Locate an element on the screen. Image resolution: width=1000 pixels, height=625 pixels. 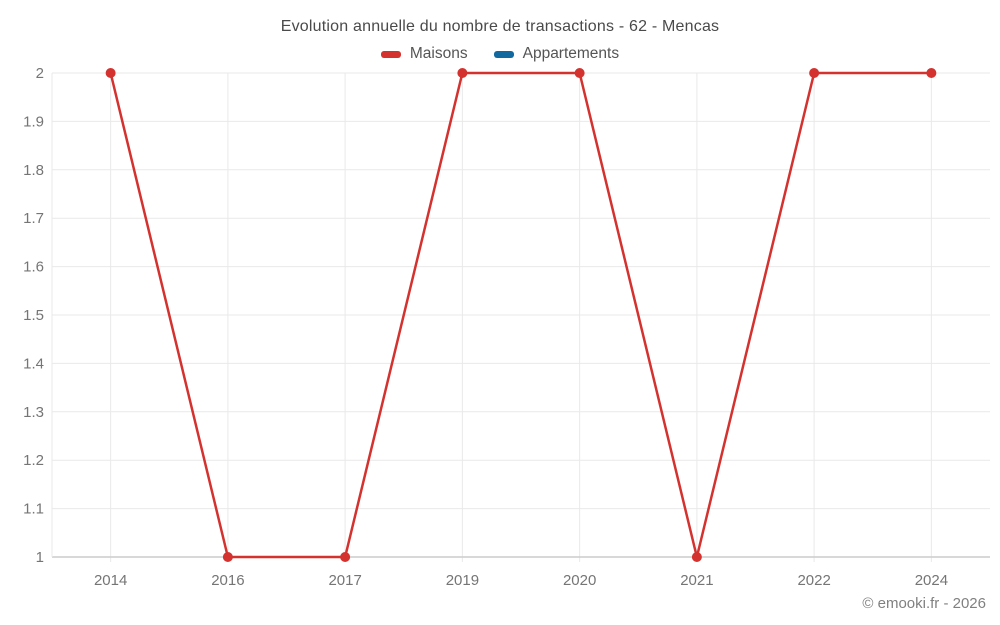
copyright-text: © emooki.fr - 2026 is located at coordinates (924, 603).